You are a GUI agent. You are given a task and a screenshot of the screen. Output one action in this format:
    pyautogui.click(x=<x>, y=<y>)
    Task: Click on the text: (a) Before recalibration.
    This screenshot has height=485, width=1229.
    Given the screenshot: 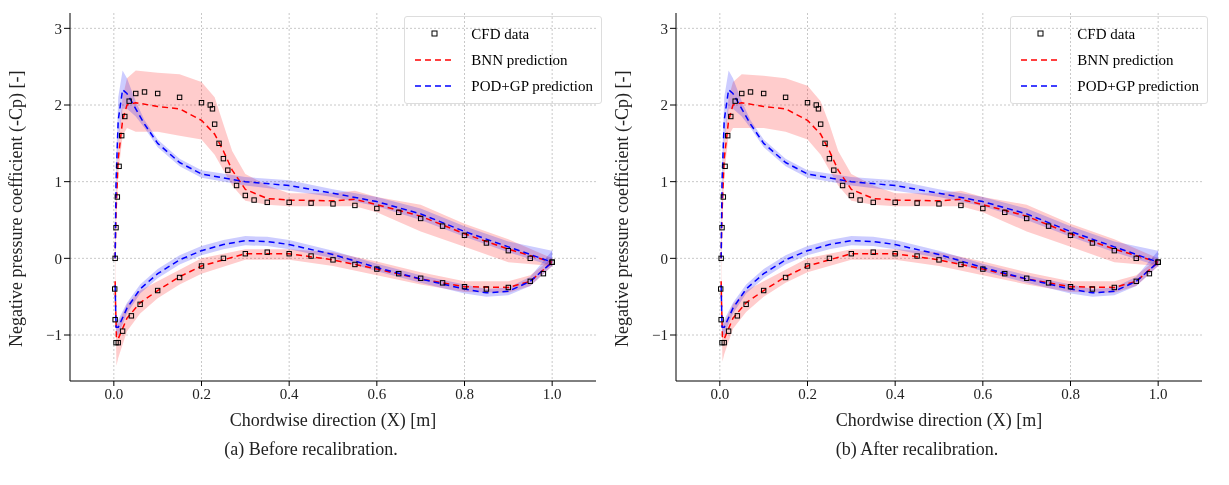 What is the action you would take?
    pyautogui.click(x=311, y=449)
    